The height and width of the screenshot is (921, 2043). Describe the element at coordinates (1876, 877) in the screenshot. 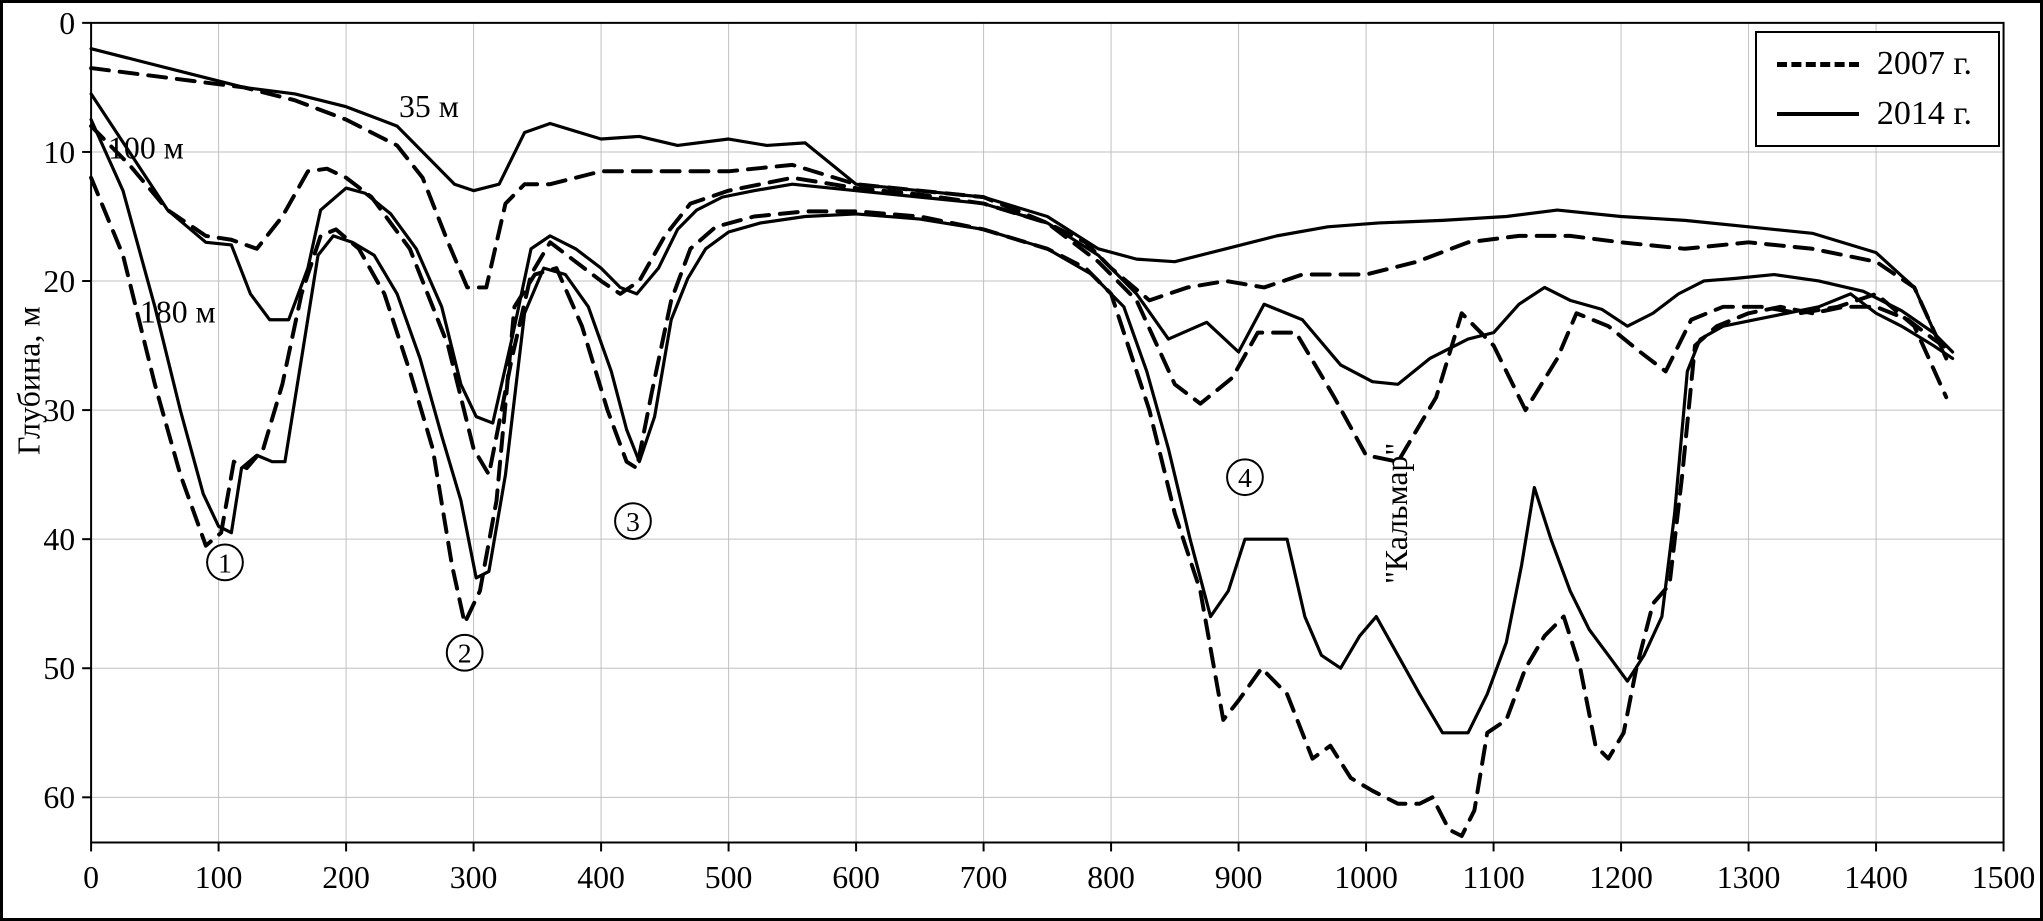

I see `x-tick-label: 1400` at that location.